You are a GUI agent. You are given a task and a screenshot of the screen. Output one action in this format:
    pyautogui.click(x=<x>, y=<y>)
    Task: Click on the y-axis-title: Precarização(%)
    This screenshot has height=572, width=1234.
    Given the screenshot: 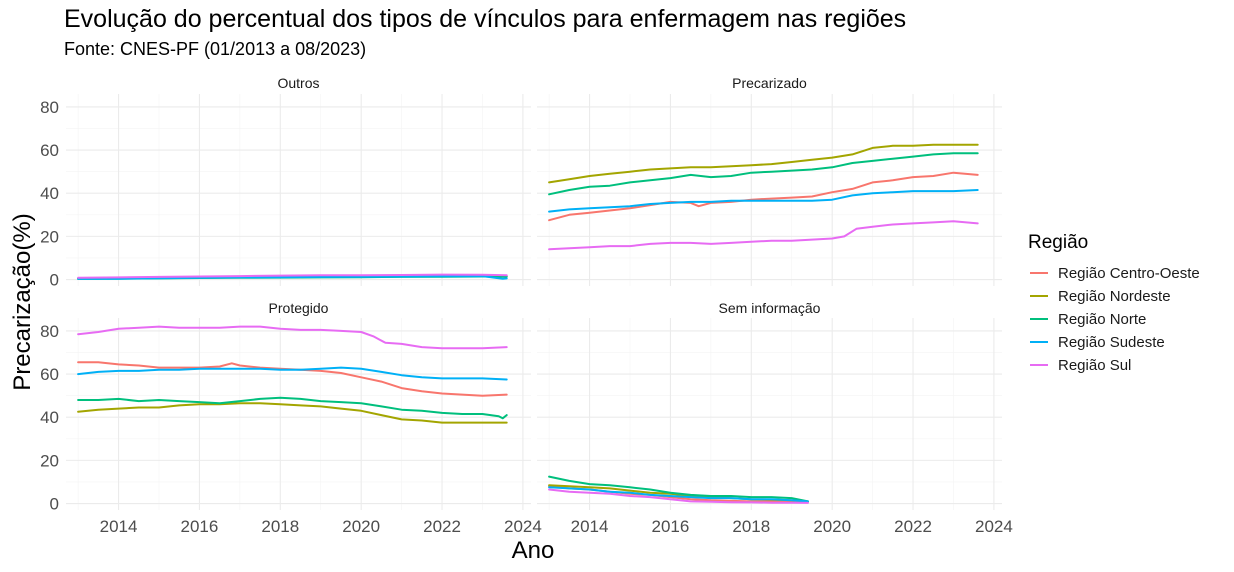 What is the action you would take?
    pyautogui.click(x=22, y=301)
    